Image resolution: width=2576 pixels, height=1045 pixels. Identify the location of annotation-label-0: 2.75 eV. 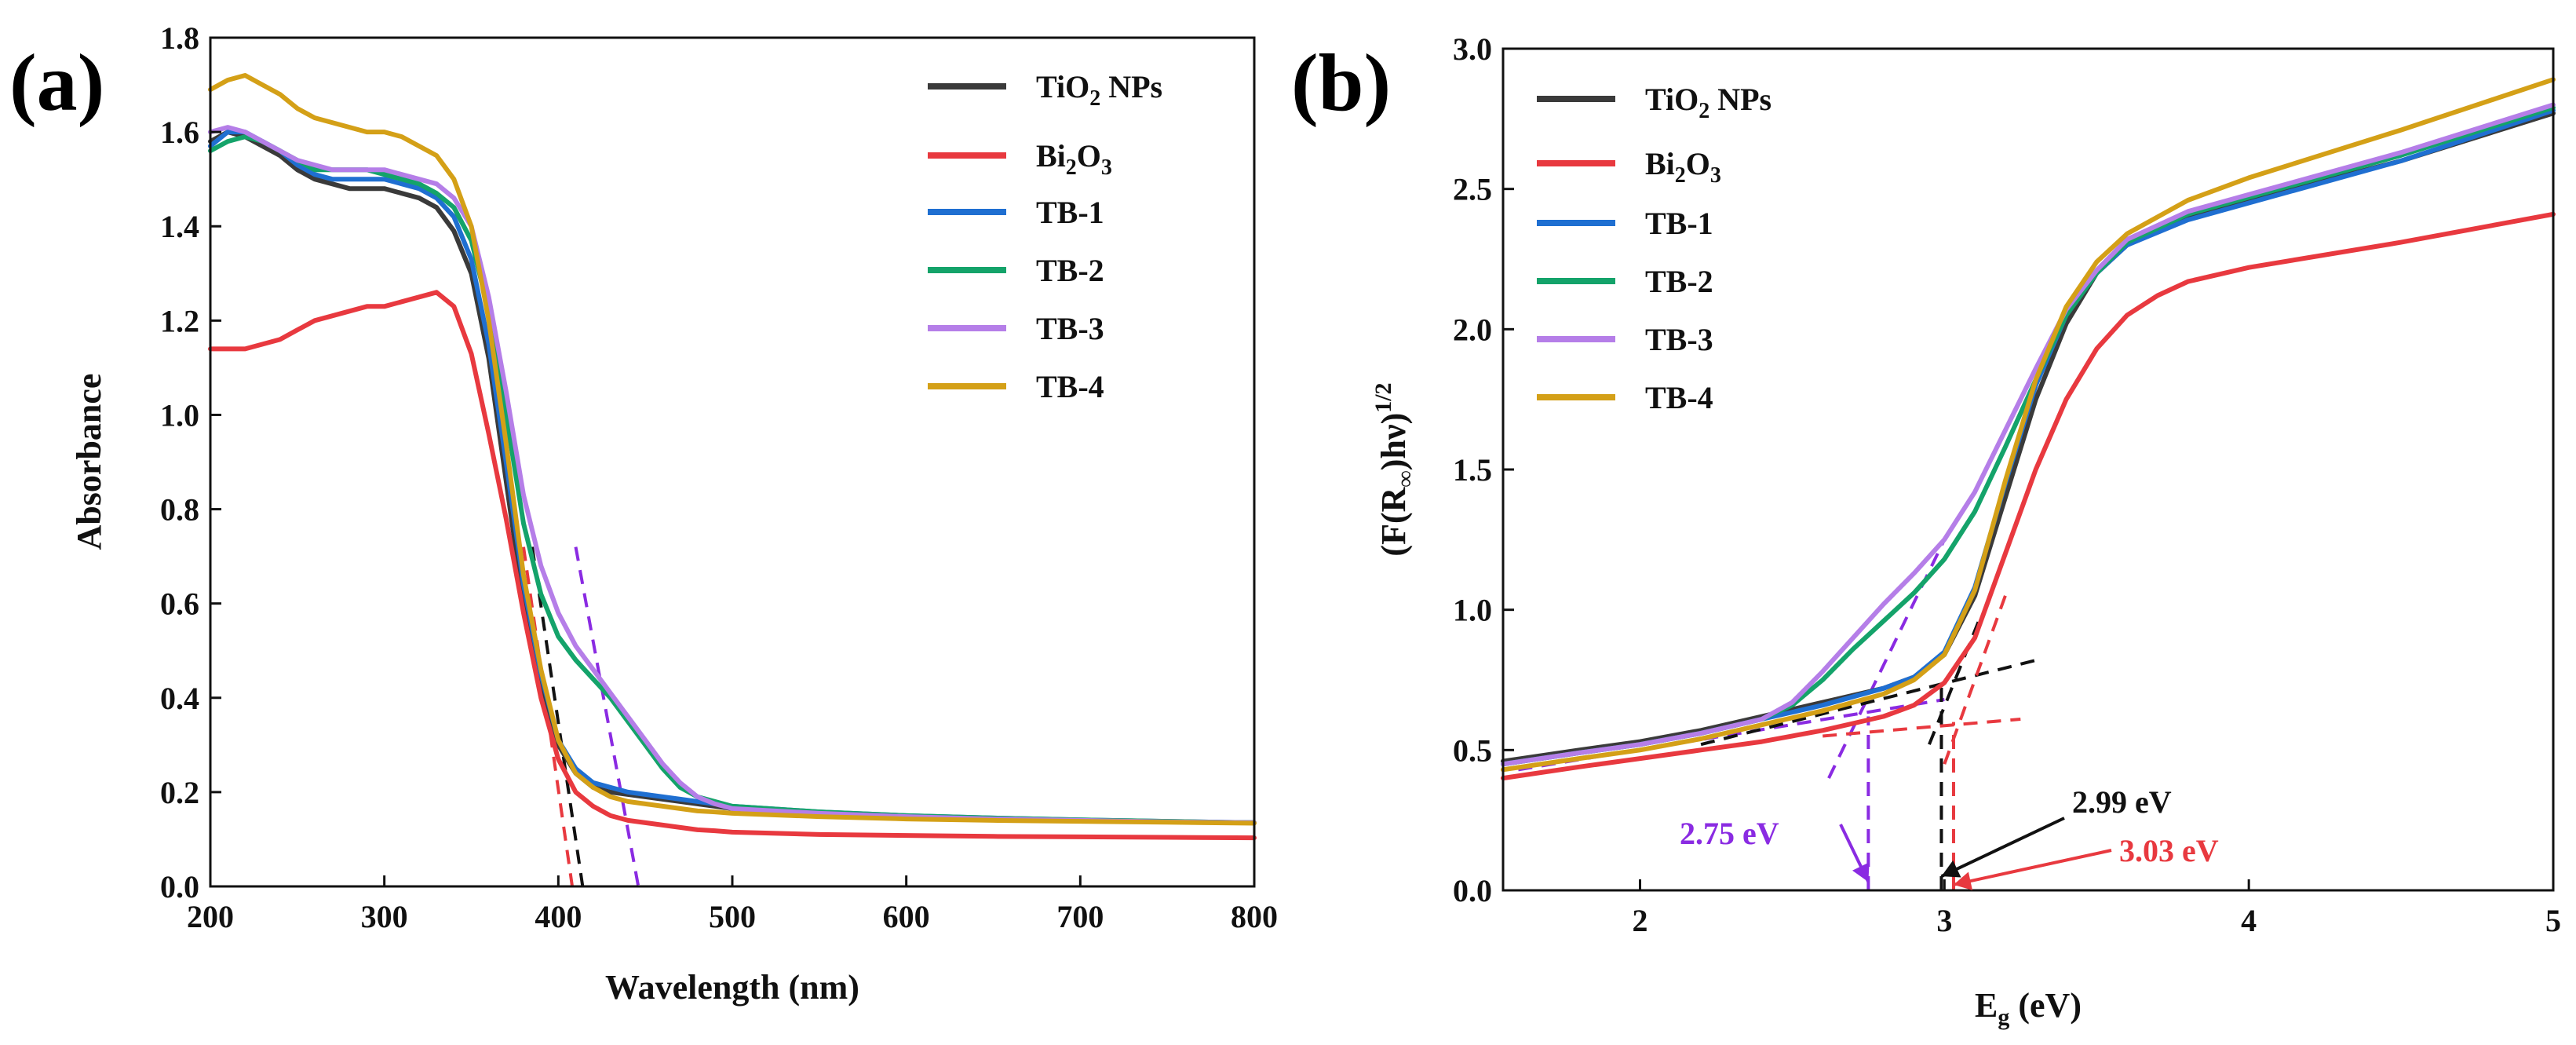
(1730, 833).